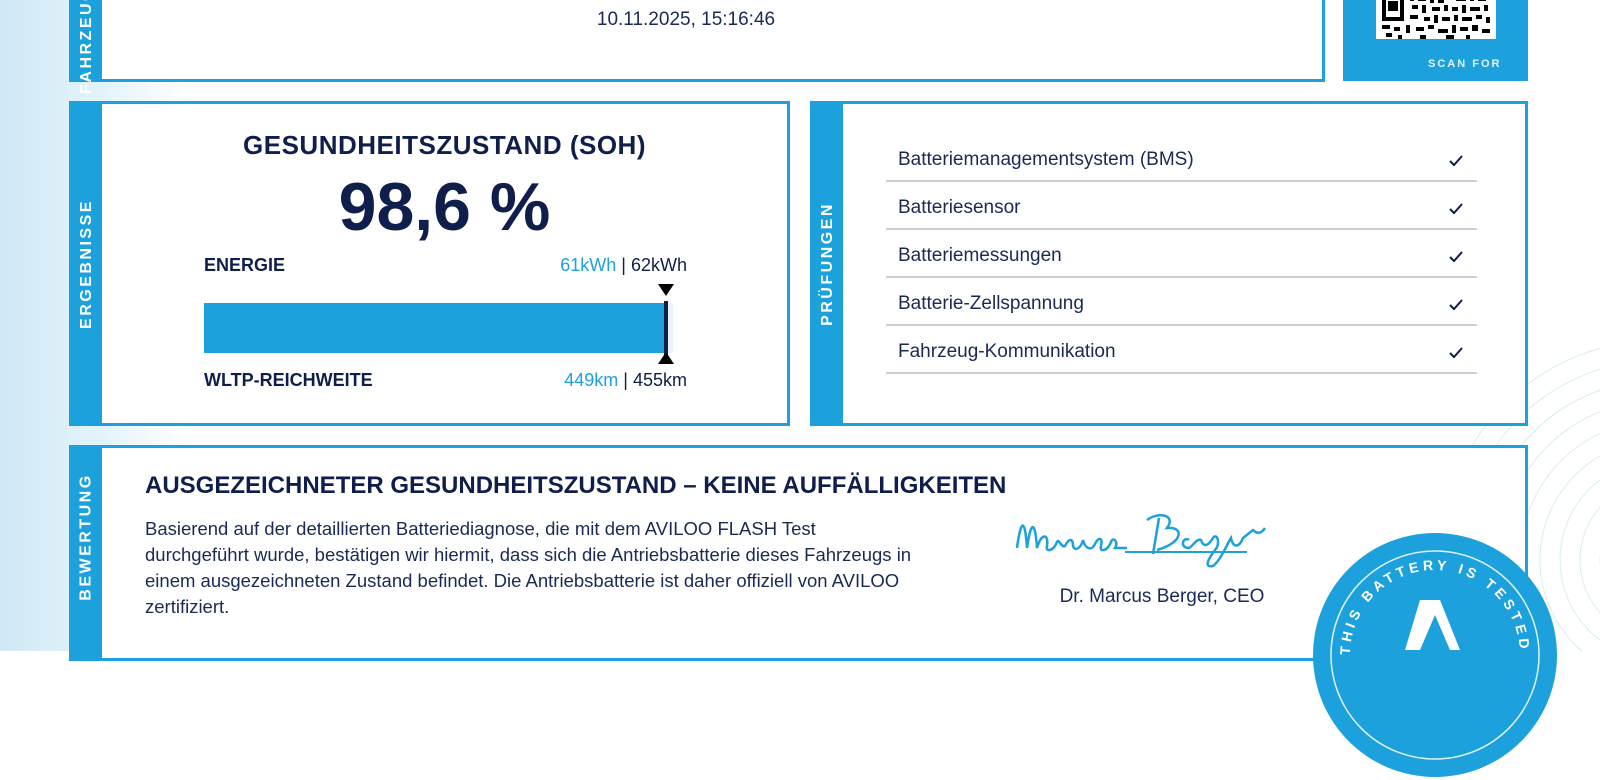  Describe the element at coordinates (666, 328) in the screenshot. I see `soh-bar-marker` at that location.